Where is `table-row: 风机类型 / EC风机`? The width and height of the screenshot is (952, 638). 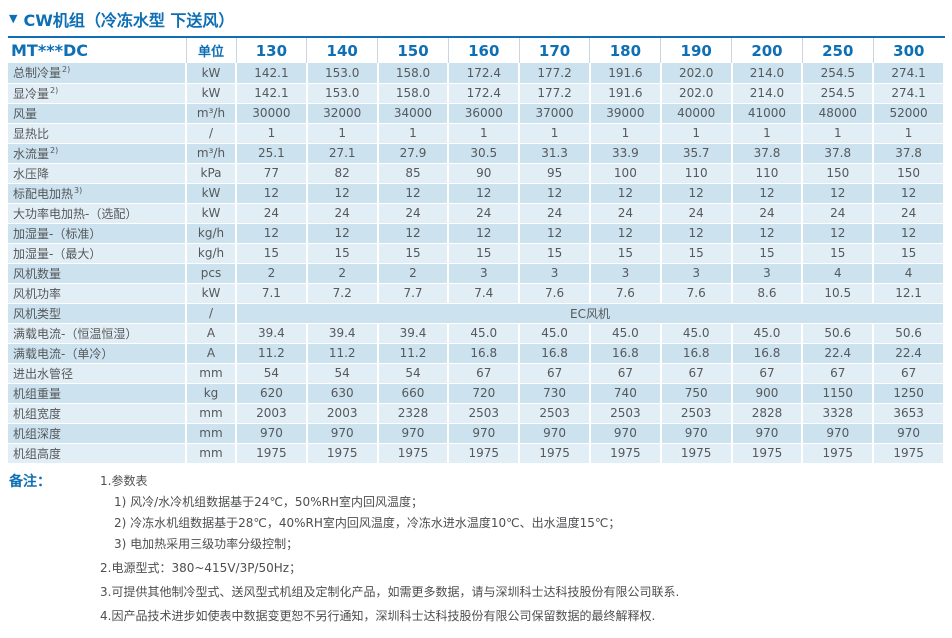
table-row: 风机类型 / EC风机 is located at coordinates (476, 313).